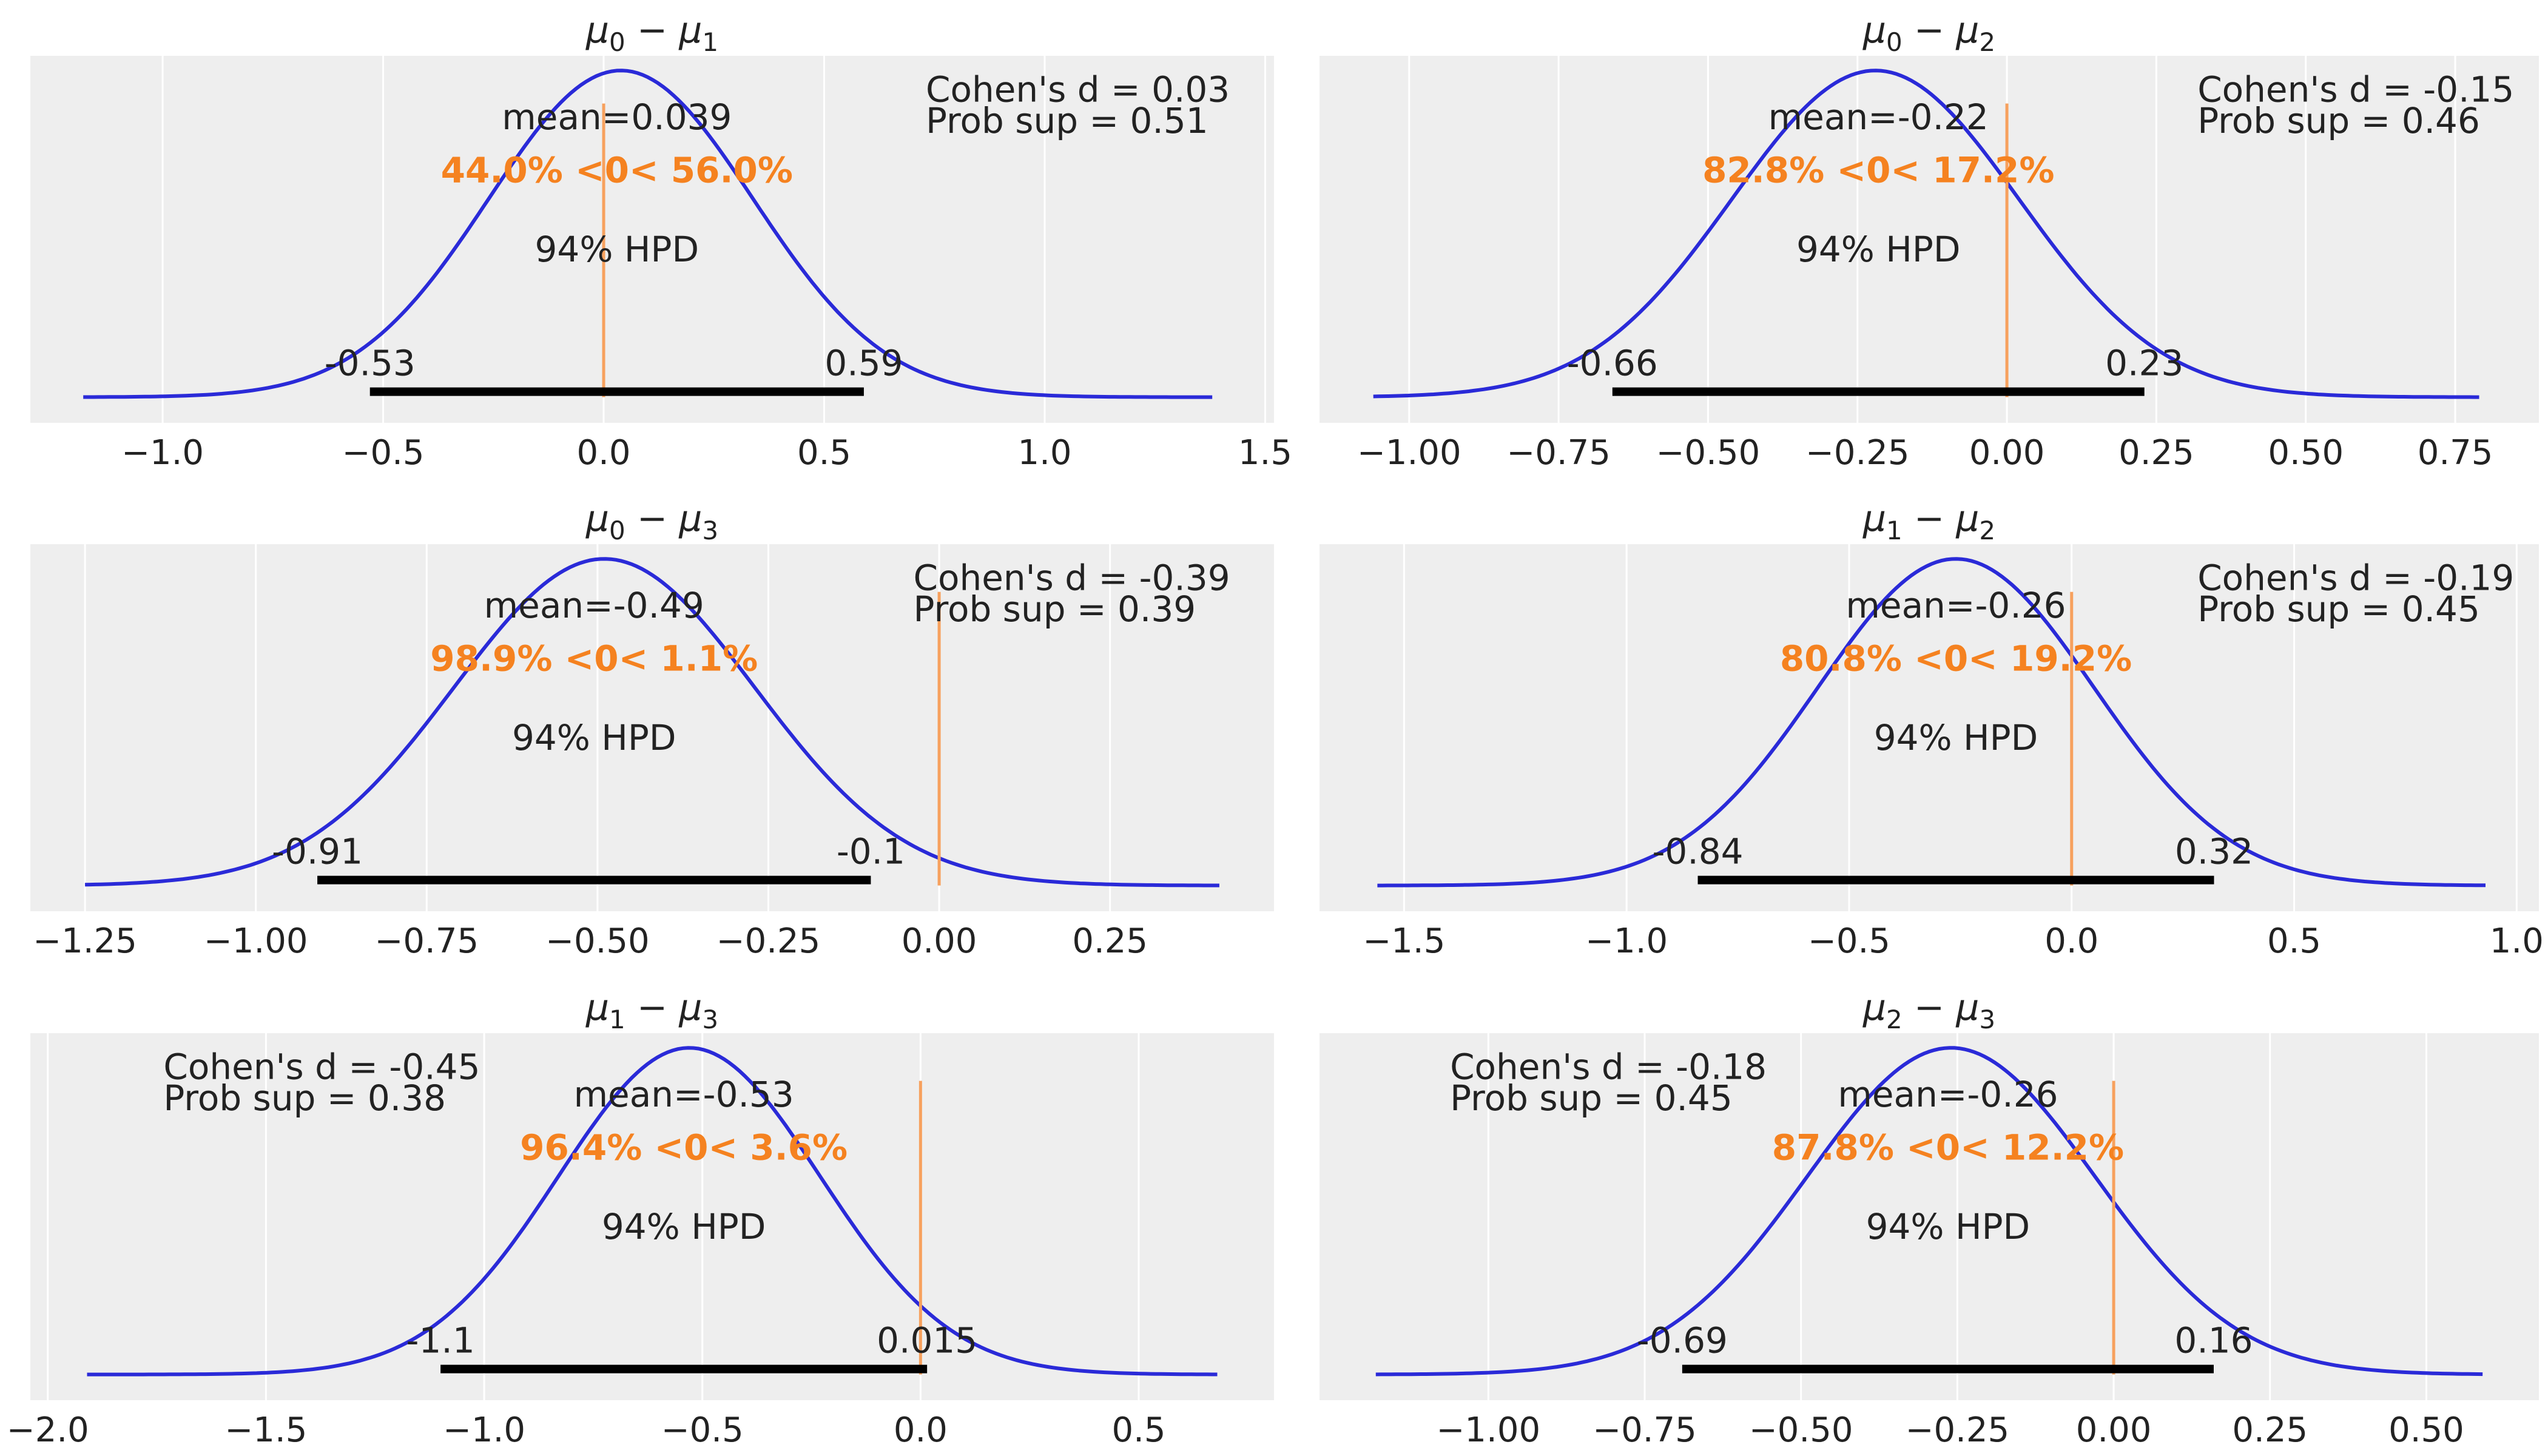 This screenshot has width=2548, height=1456. I want to click on panel-title: μ0 − μ2, so click(1928, 33).